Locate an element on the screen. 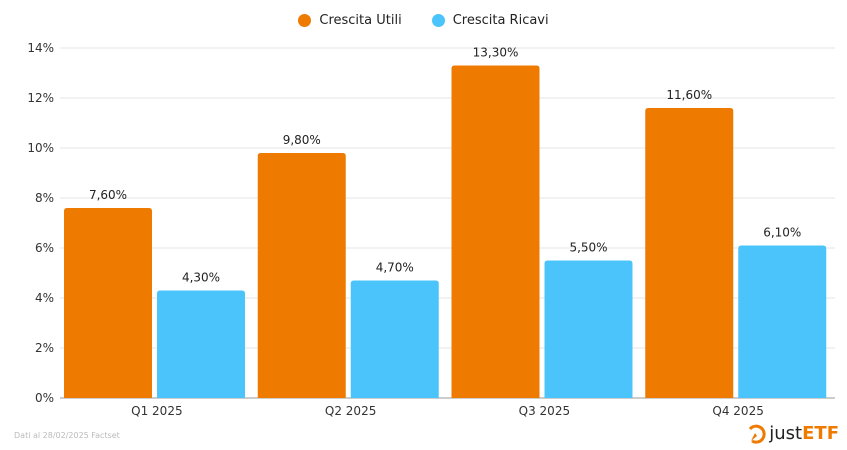  y-tick-label: 4% is located at coordinates (44, 298).